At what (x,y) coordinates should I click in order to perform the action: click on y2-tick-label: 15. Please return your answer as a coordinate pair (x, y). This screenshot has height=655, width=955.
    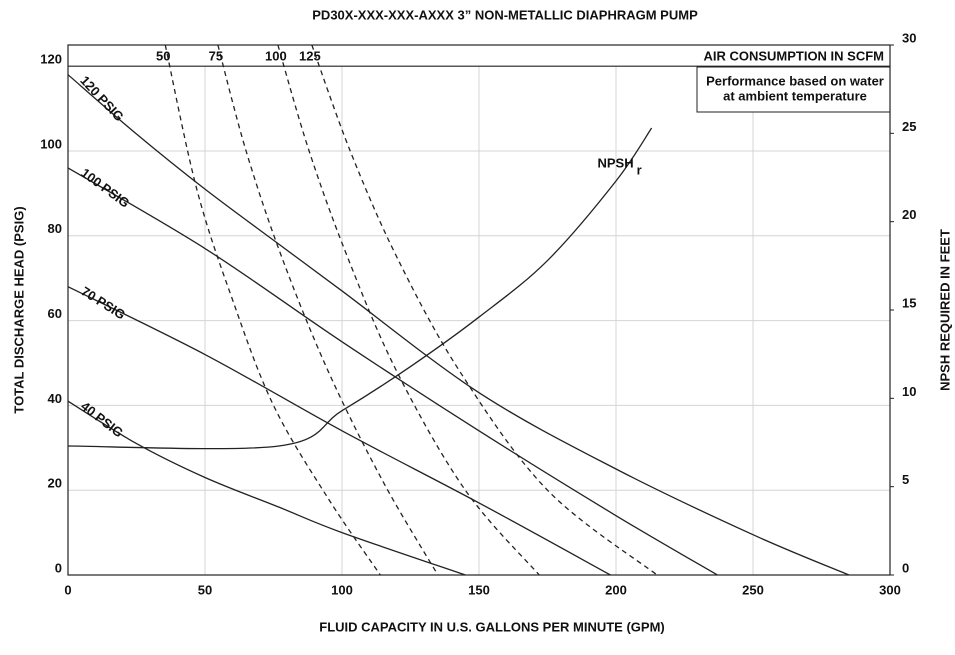
    Looking at the image, I should click on (909, 302).